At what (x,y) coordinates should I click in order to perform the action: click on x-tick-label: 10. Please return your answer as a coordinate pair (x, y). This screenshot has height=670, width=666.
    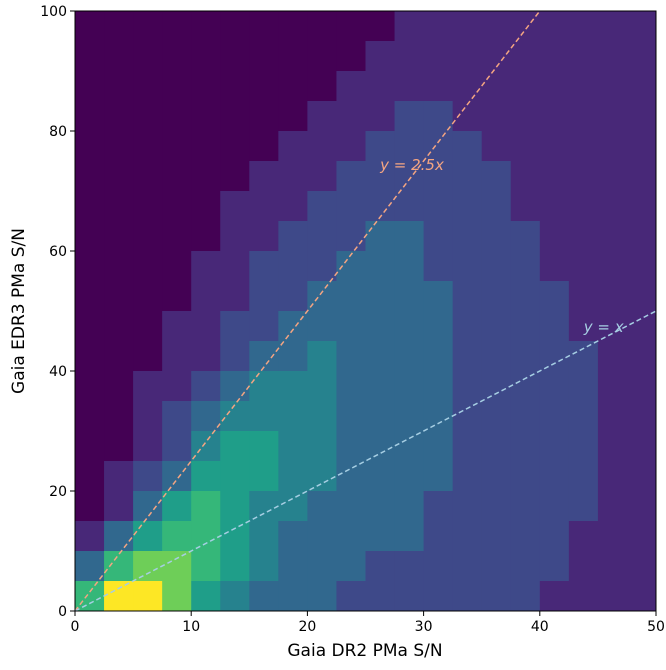
    Looking at the image, I should click on (191, 627).